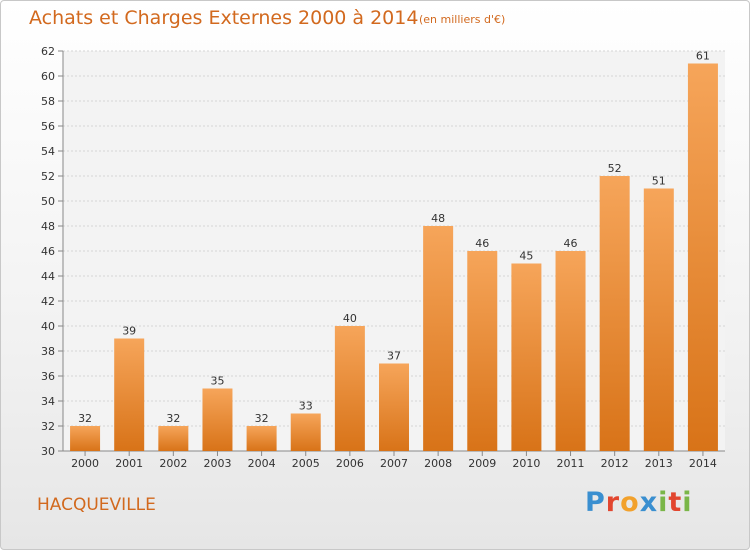 This screenshot has width=750, height=550. I want to click on data-label: 35, so click(217, 381).